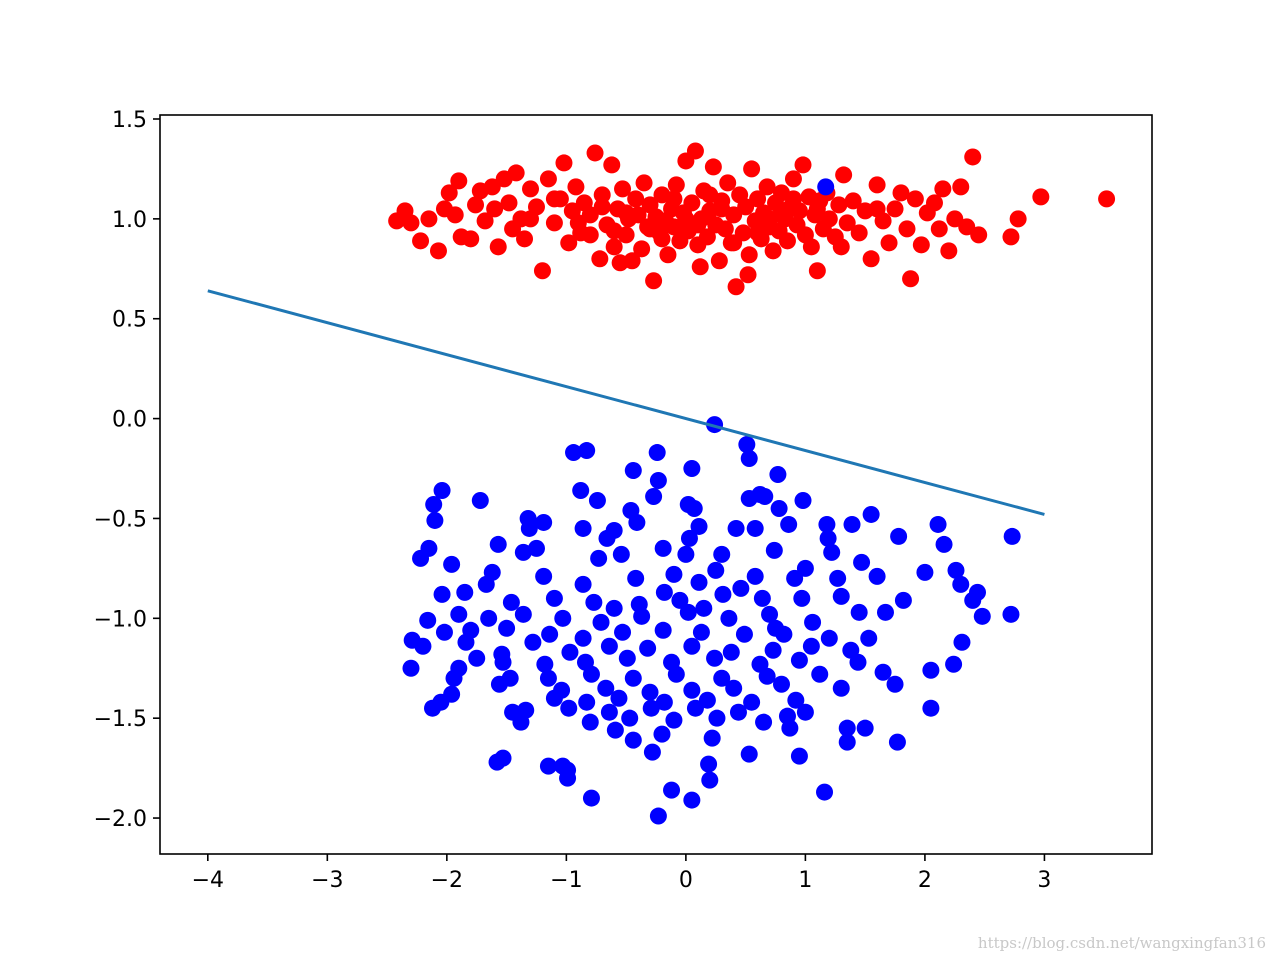 The height and width of the screenshot is (960, 1280). What do you see at coordinates (120, 719) in the screenshot?
I see `y-tick-label: −1.5` at bounding box center [120, 719].